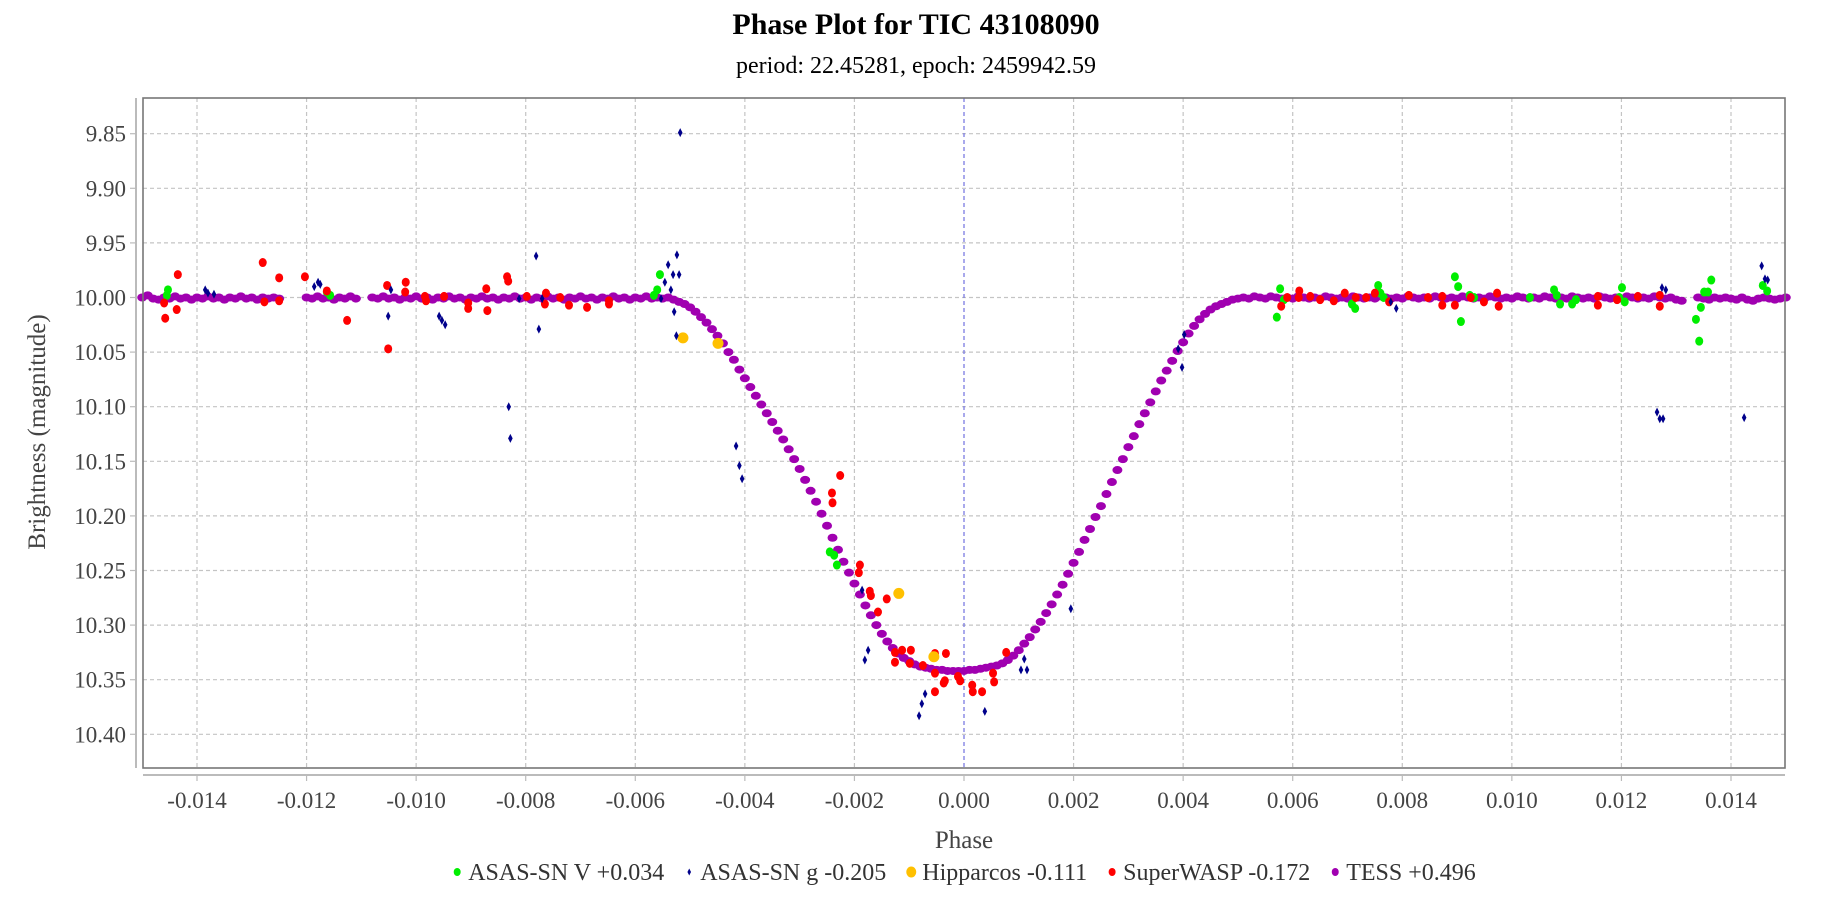 This screenshot has height=914, width=1848. I want to click on legend-item: TESS +0.496, so click(1403, 873).